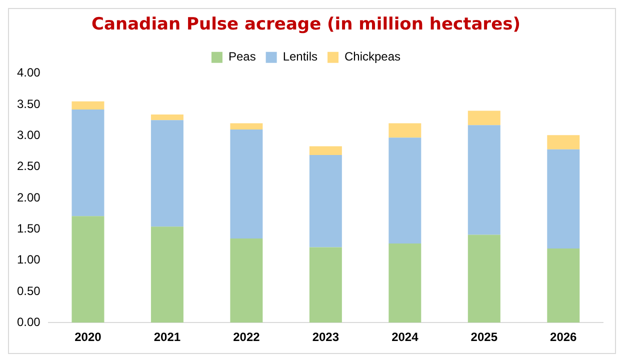 This screenshot has width=624, height=362. I want to click on y-tick-label: 2.00, so click(28, 197).